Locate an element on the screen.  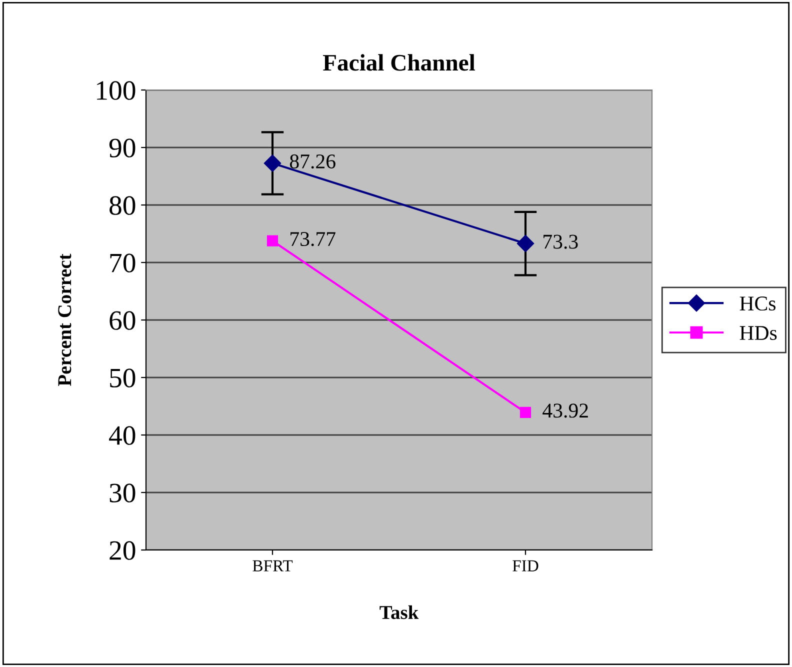
chart-title: Facial Channel is located at coordinates (399, 62).